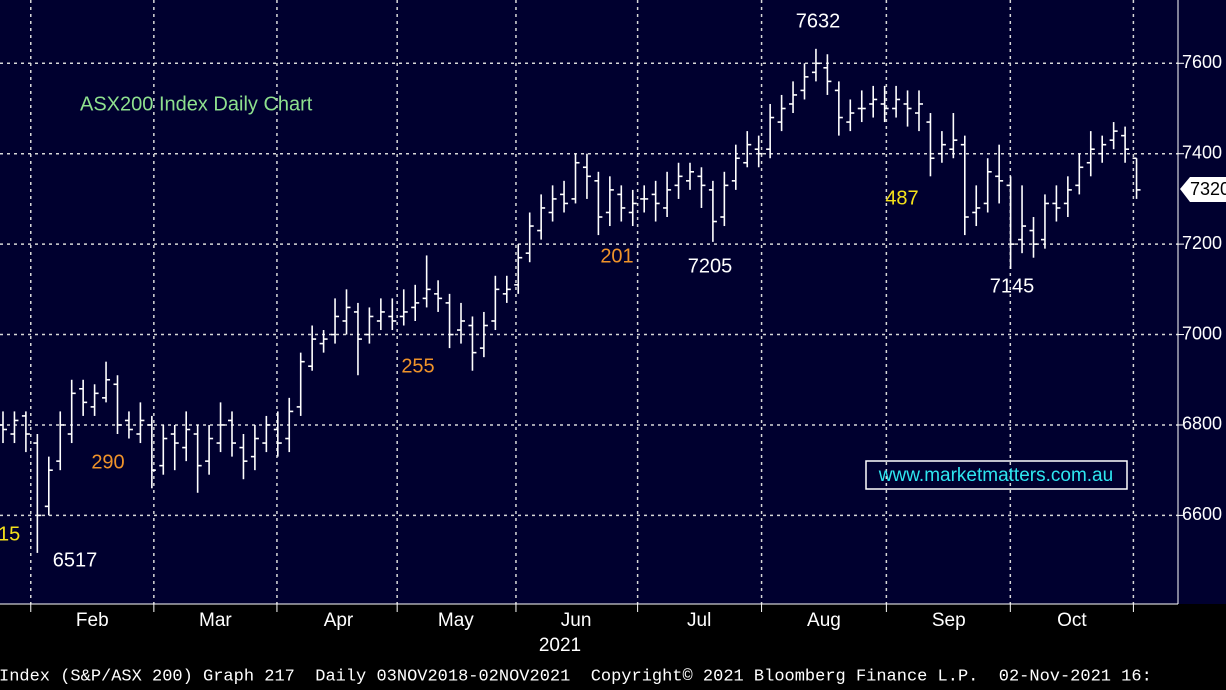 The image size is (1226, 690). Describe the element at coordinates (417, 366) in the screenshot. I see `annotation: 255` at that location.